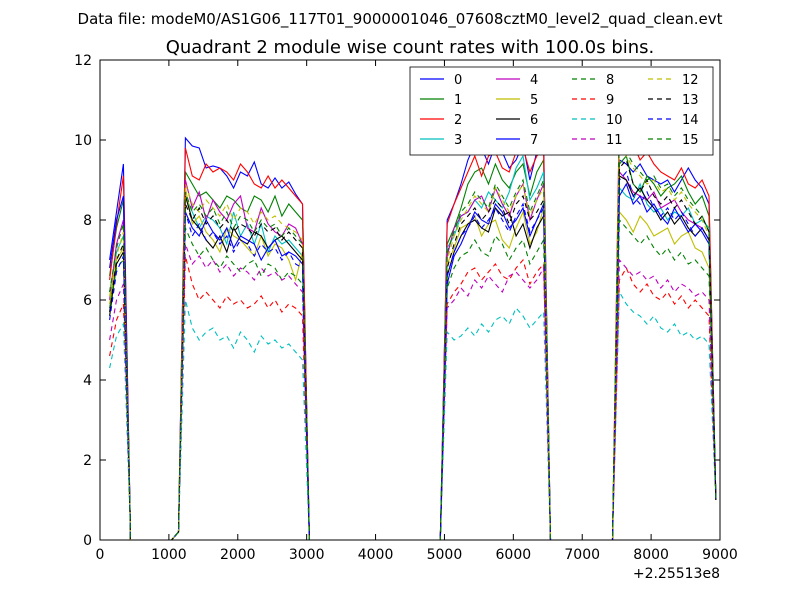  I want to click on y-tick-label: 0, so click(87, 541).